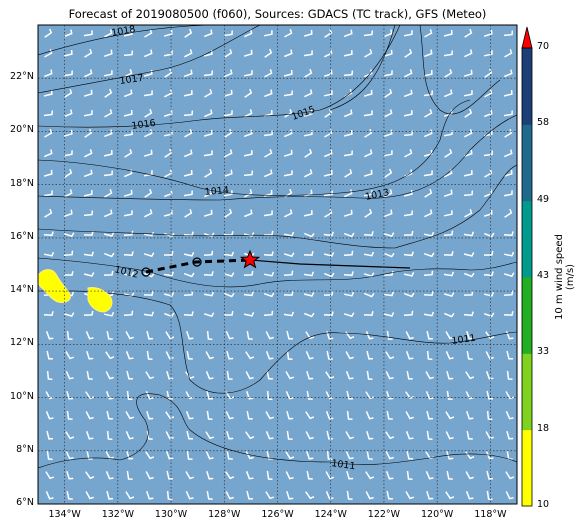  I want to click on colorbar, so click(527, 266).